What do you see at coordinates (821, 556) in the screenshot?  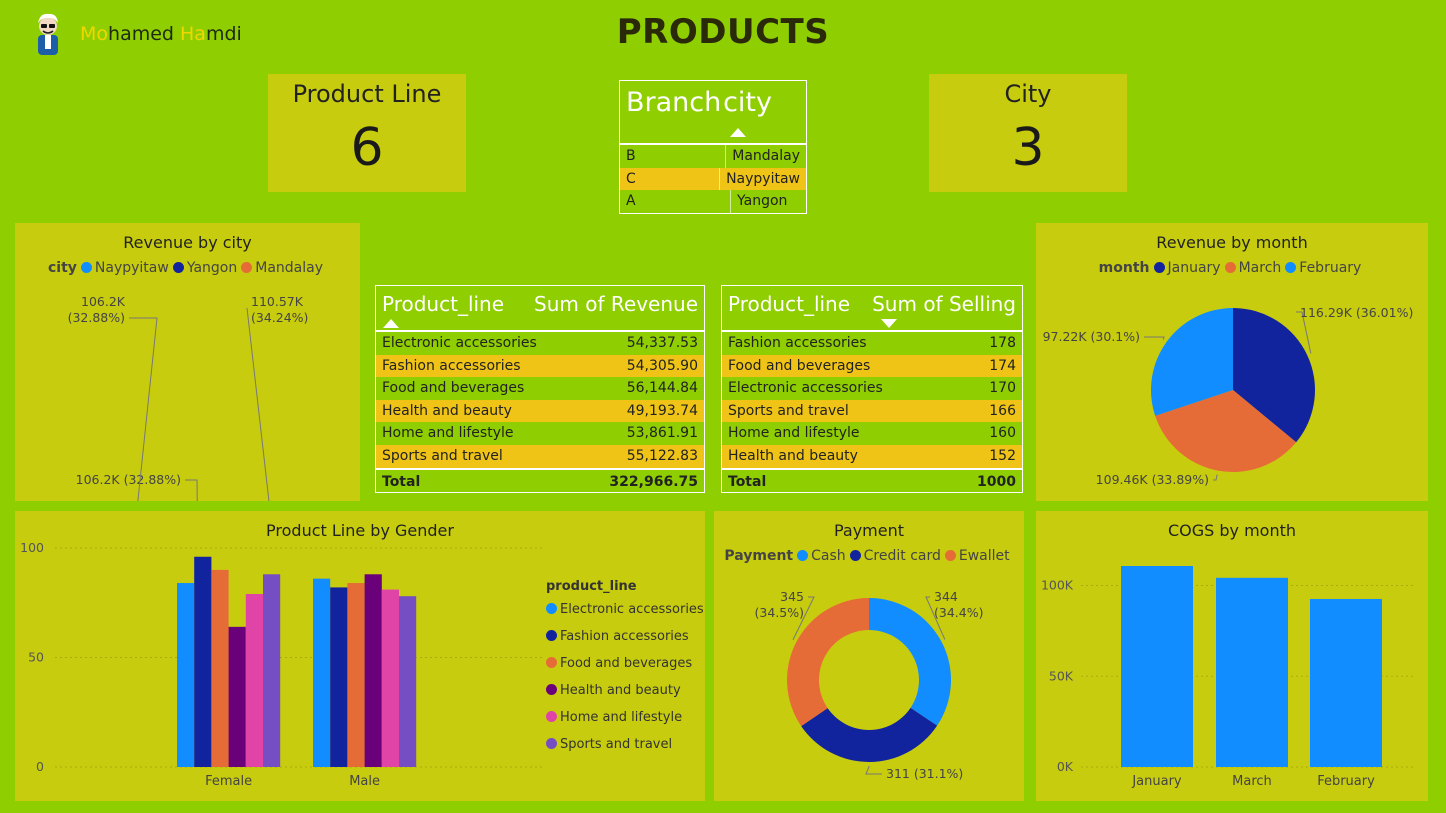 I see `legend-item: Cash` at bounding box center [821, 556].